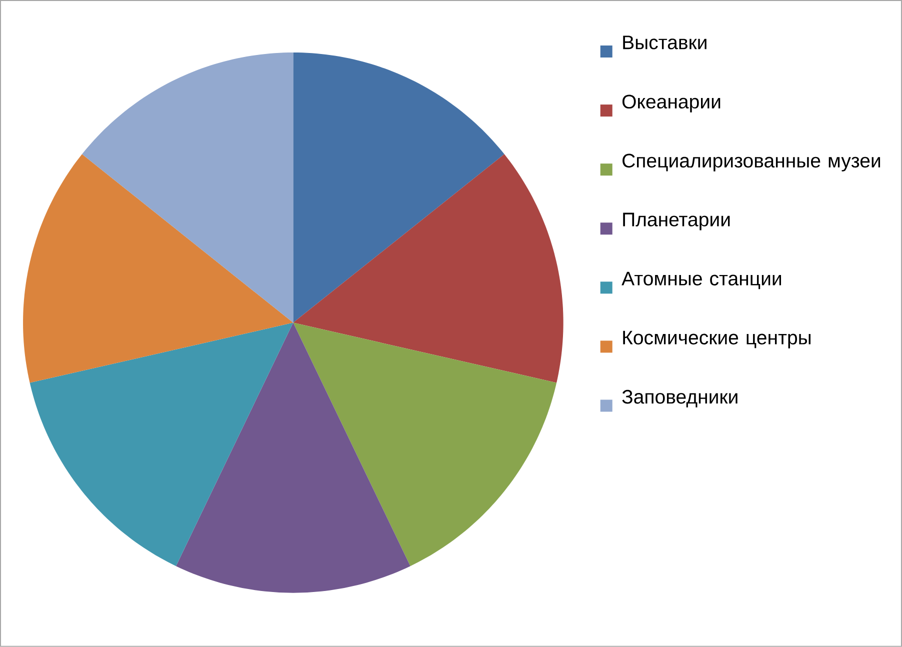 This screenshot has height=647, width=902. Describe the element at coordinates (664, 43) in the screenshot. I see `legend-label: Выставки` at that location.